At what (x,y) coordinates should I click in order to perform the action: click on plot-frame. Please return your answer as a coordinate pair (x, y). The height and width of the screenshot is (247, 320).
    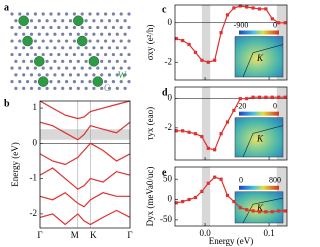
    Looking at the image, I should click on (231, 42).